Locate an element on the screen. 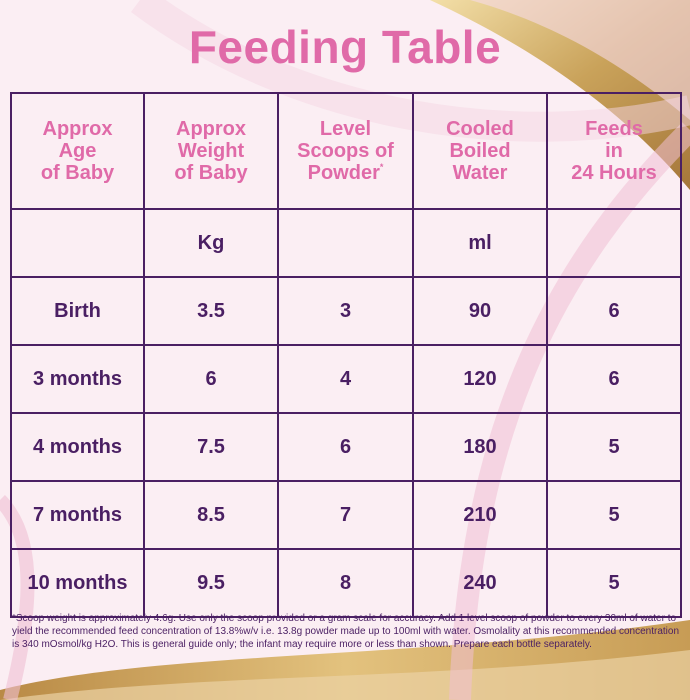 This screenshot has height=700, width=690. water-cell: 120 is located at coordinates (480, 379).